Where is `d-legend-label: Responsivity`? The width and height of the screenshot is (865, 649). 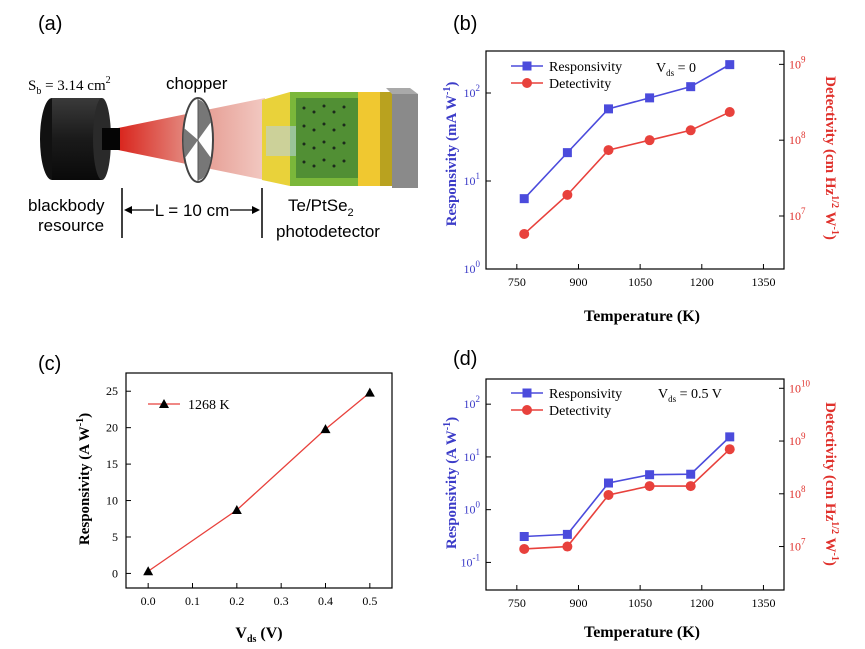 d-legend-label: Responsivity is located at coordinates (585, 394).